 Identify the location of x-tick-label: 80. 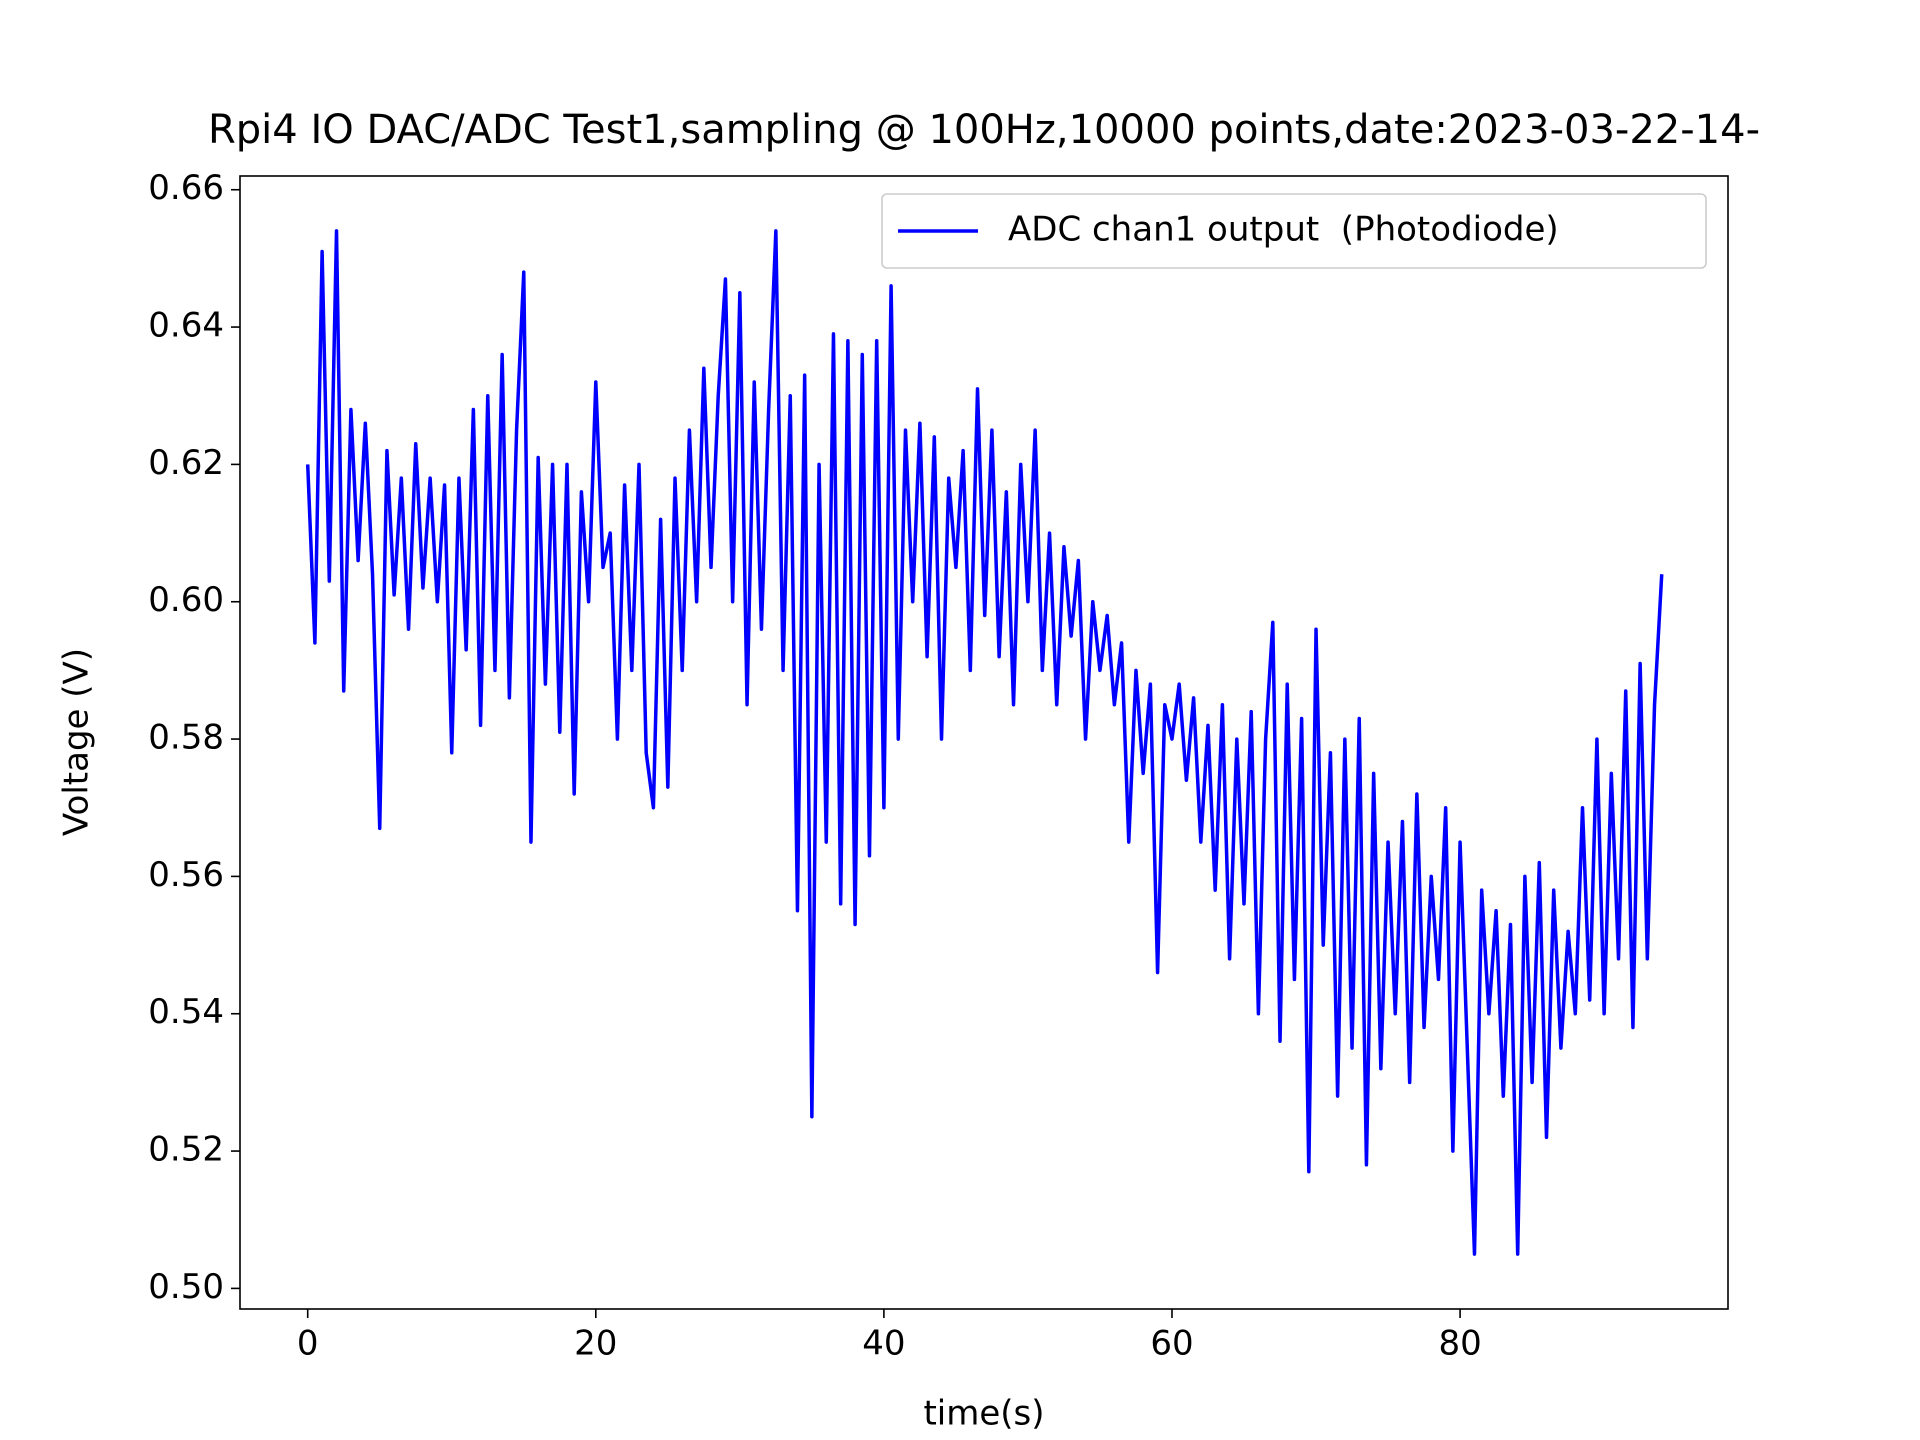
(1459, 1344).